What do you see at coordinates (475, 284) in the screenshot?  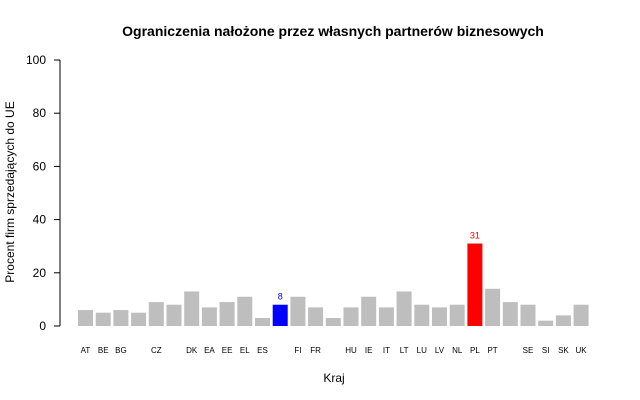 I see `bar-pl` at bounding box center [475, 284].